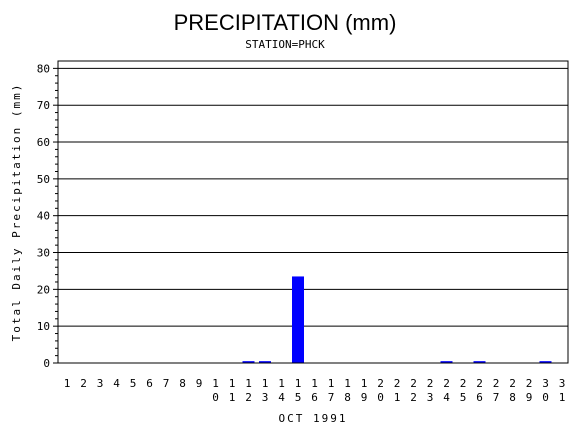 The image size is (570, 430). Describe the element at coordinates (43, 179) in the screenshot. I see `y-tick-label: 50` at that location.